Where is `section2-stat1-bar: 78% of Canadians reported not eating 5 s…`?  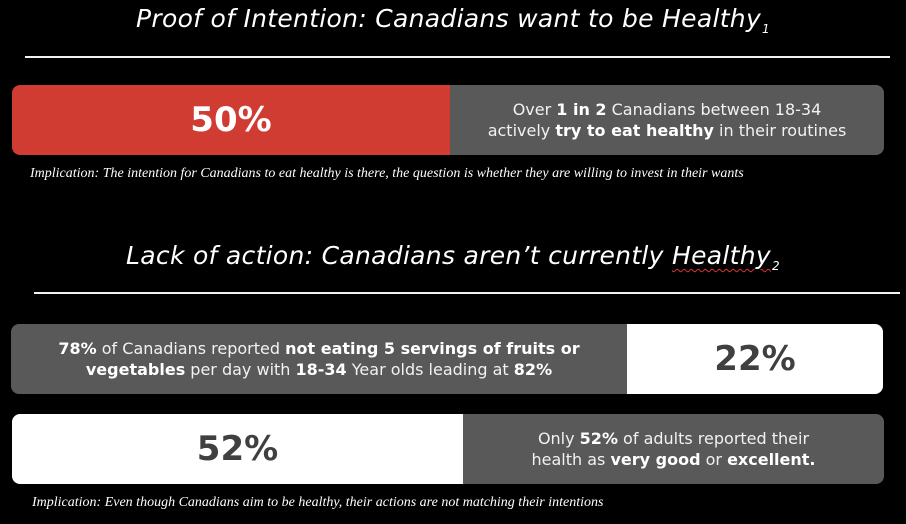
section2-stat1-bar: 78% of Canadians reported not eating 5 s… is located at coordinates (447, 359).